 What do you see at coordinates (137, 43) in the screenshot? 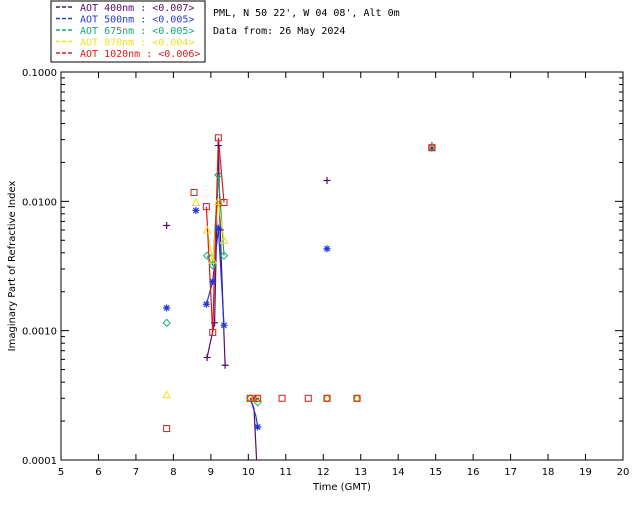
I see `legend-label: AOT 870nm : <0.004>` at bounding box center [137, 43].